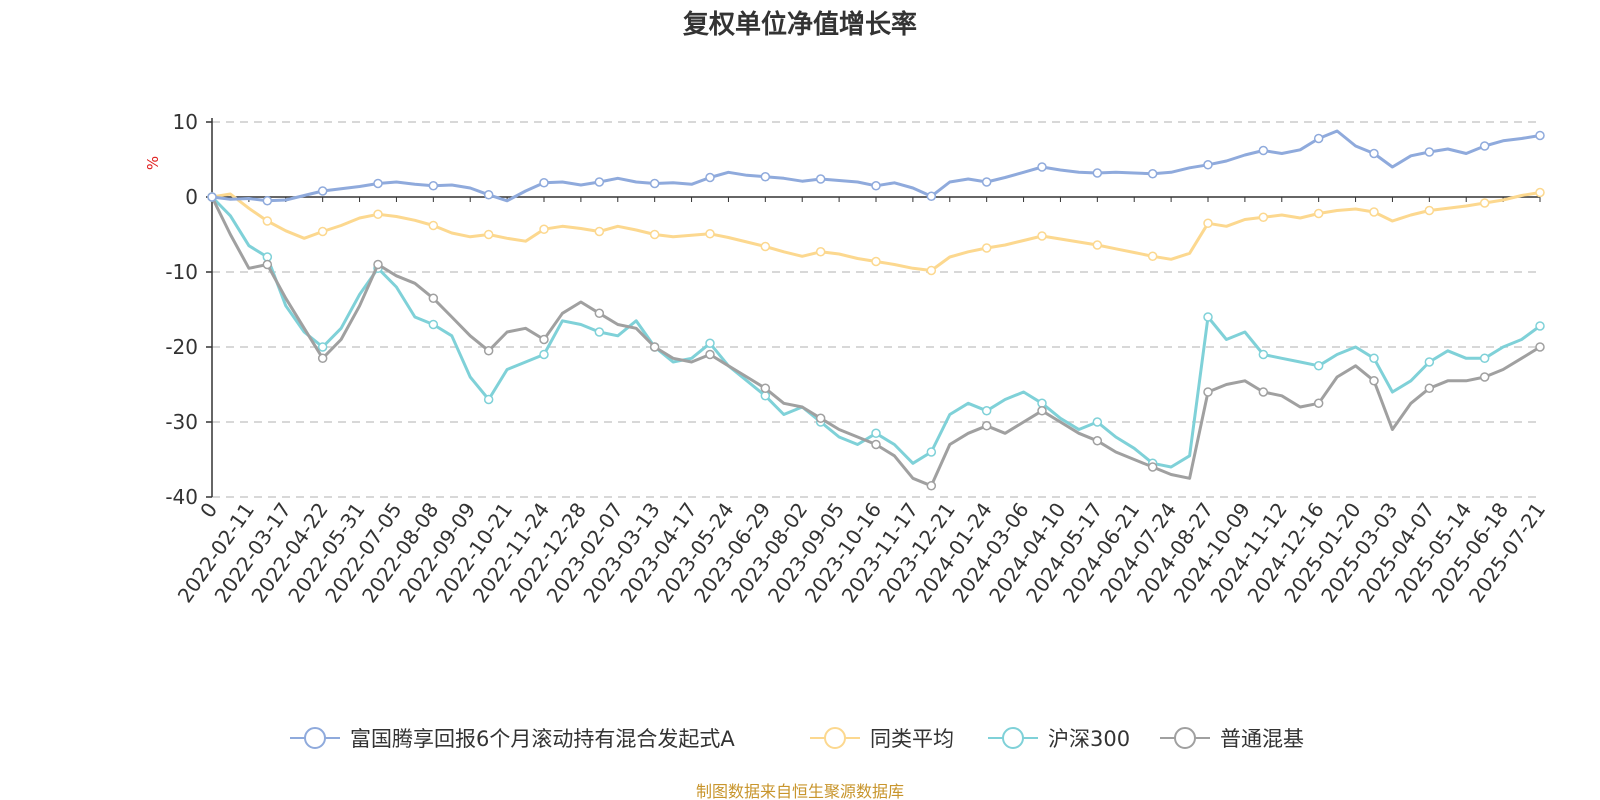 The height and width of the screenshot is (800, 1600). I want to click on y-tick-label: 10, so click(185, 122).